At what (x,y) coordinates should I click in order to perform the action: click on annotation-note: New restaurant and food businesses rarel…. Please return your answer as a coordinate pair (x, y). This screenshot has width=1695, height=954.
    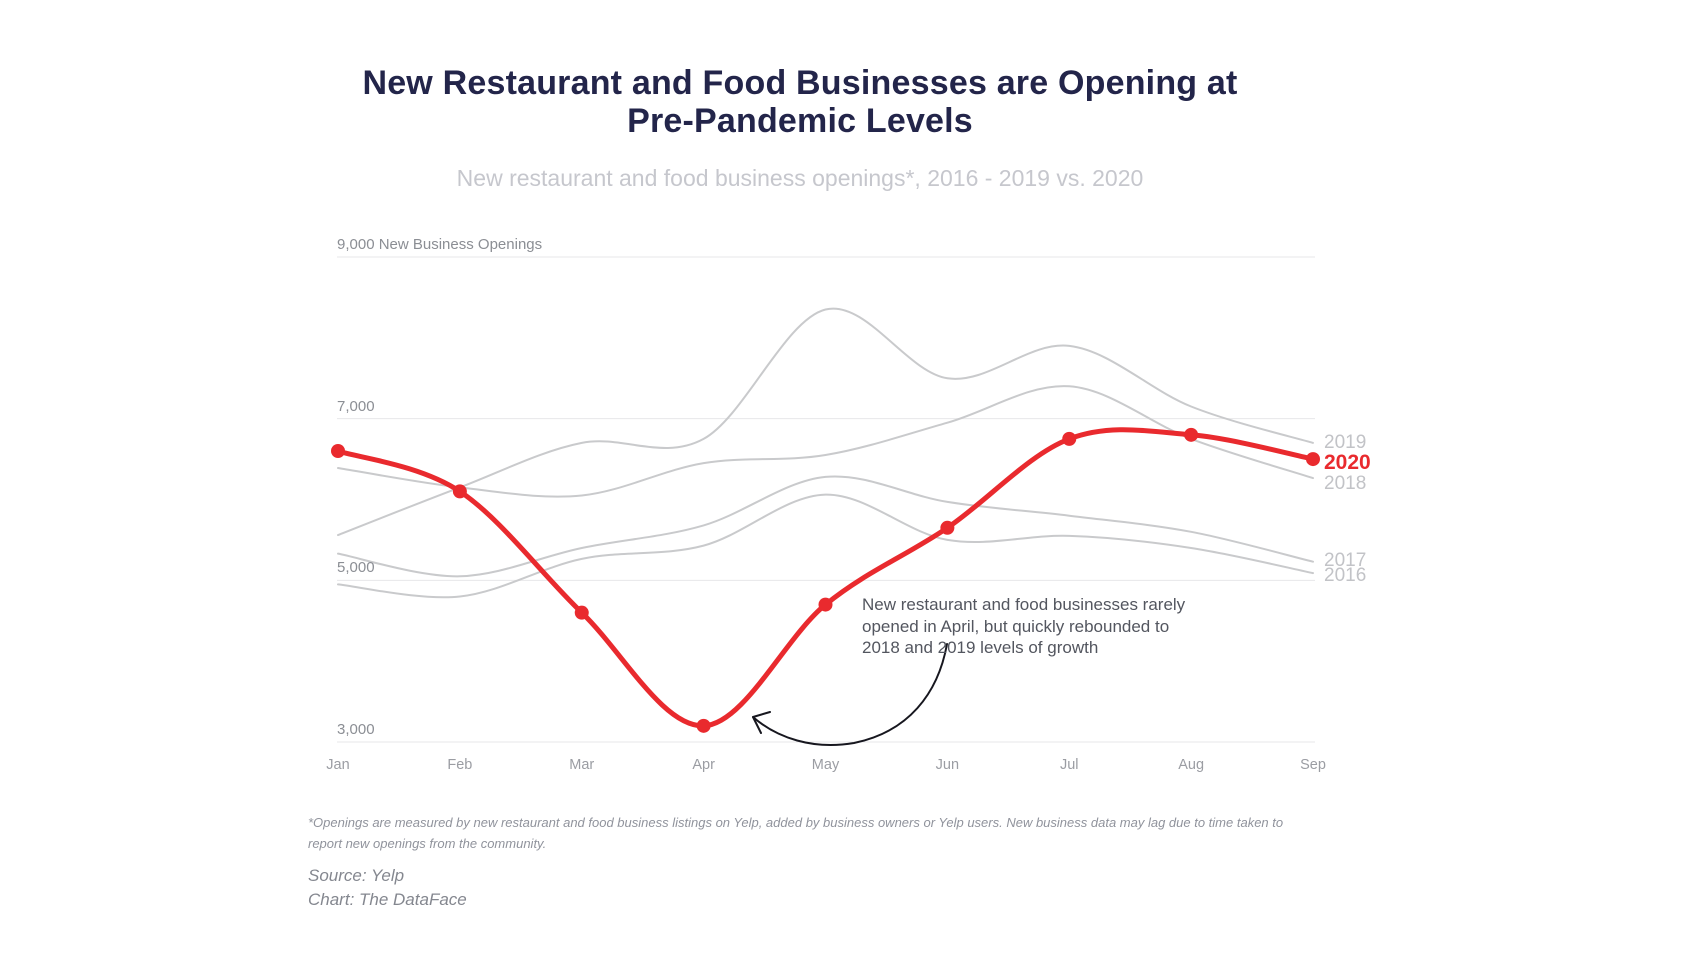
    Looking at the image, I should click on (1023, 626).